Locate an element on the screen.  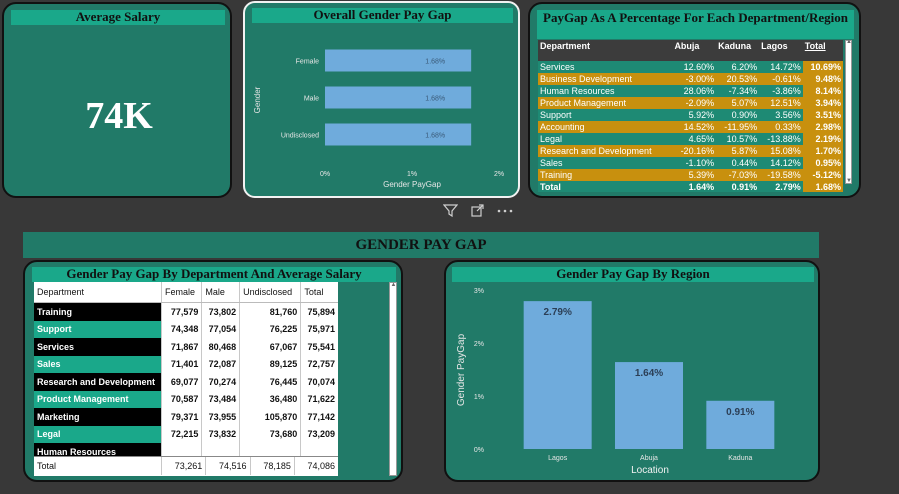
total-kaduna: 0.91% is located at coordinates (744, 187).